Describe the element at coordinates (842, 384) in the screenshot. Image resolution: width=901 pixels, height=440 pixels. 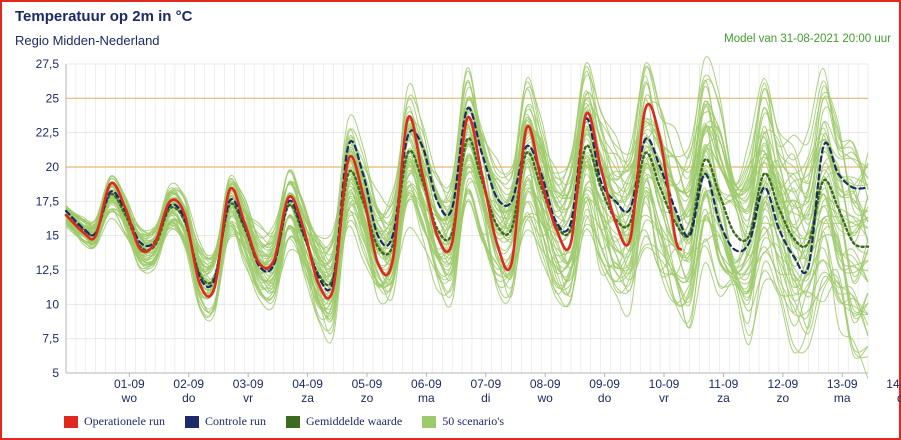
I see `x-tick-date: 13-09` at that location.